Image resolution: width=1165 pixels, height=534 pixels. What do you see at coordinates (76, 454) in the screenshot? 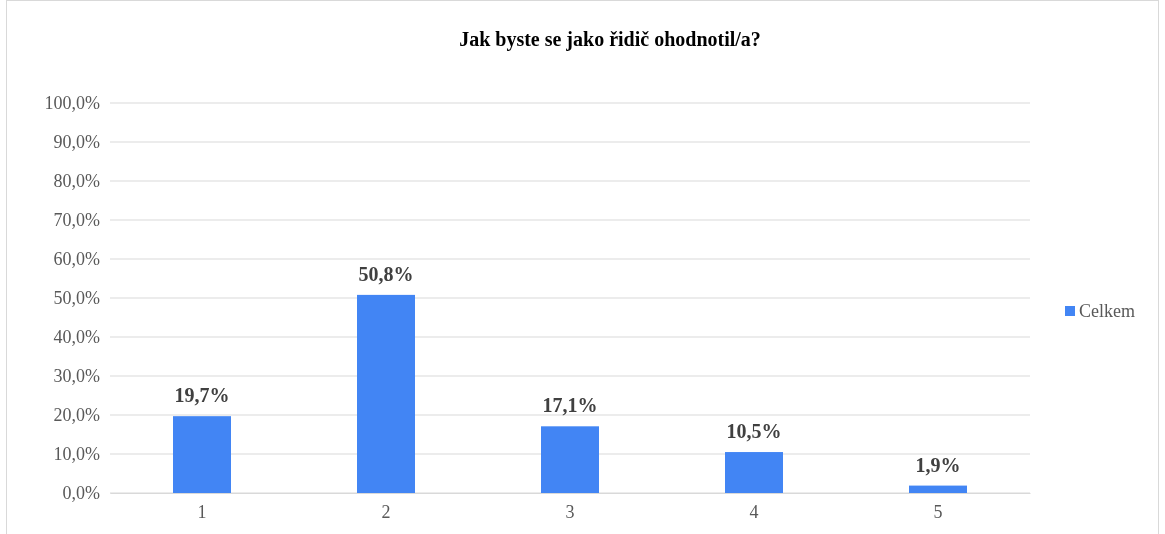
I see `y-tick-label: 10,0%` at bounding box center [76, 454].